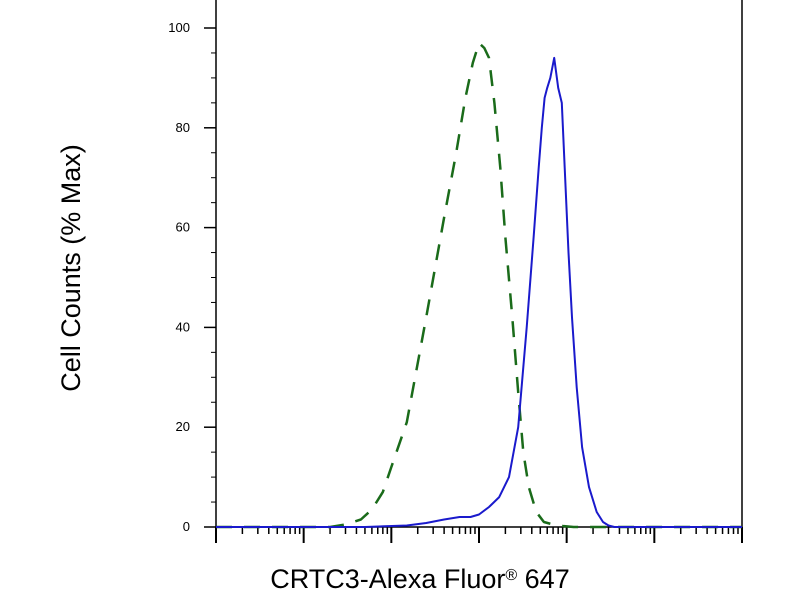 The width and height of the screenshot is (800, 605). What do you see at coordinates (183, 227) in the screenshot?
I see `y-tick-label: 60` at bounding box center [183, 227].